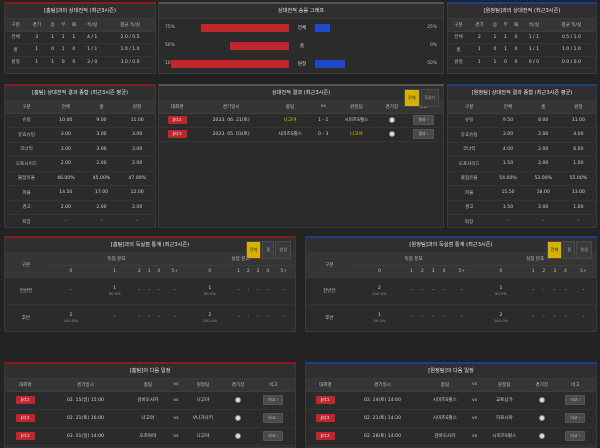 This screenshot has width=600, height=448. What do you see at coordinates (203, 418) in the screenshot?
I see `away-team: V나가사키` at bounding box center [203, 418].